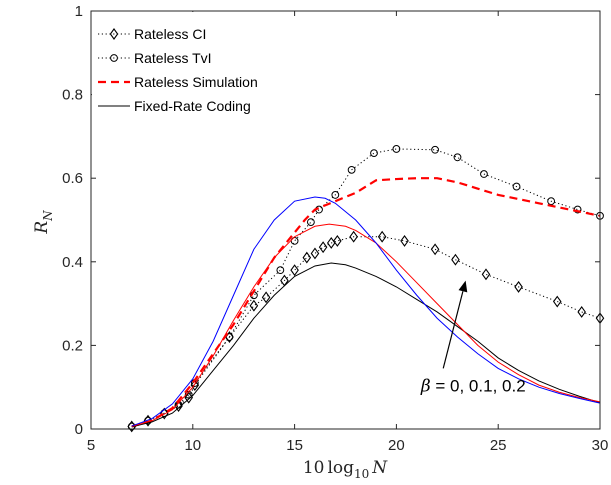  I want to click on legend-label-rateless-ci: Rateless CI, so click(170, 34).